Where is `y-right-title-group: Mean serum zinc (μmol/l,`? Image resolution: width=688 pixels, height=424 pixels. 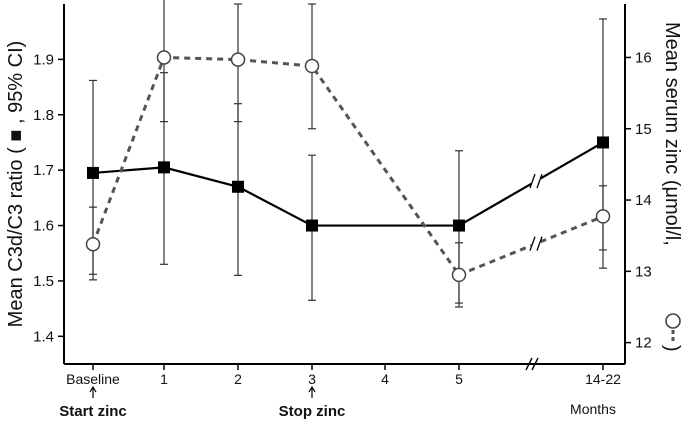
y-right-title-group: Mean serum zinc (μmol/l, is located at coordinates (672, 134).